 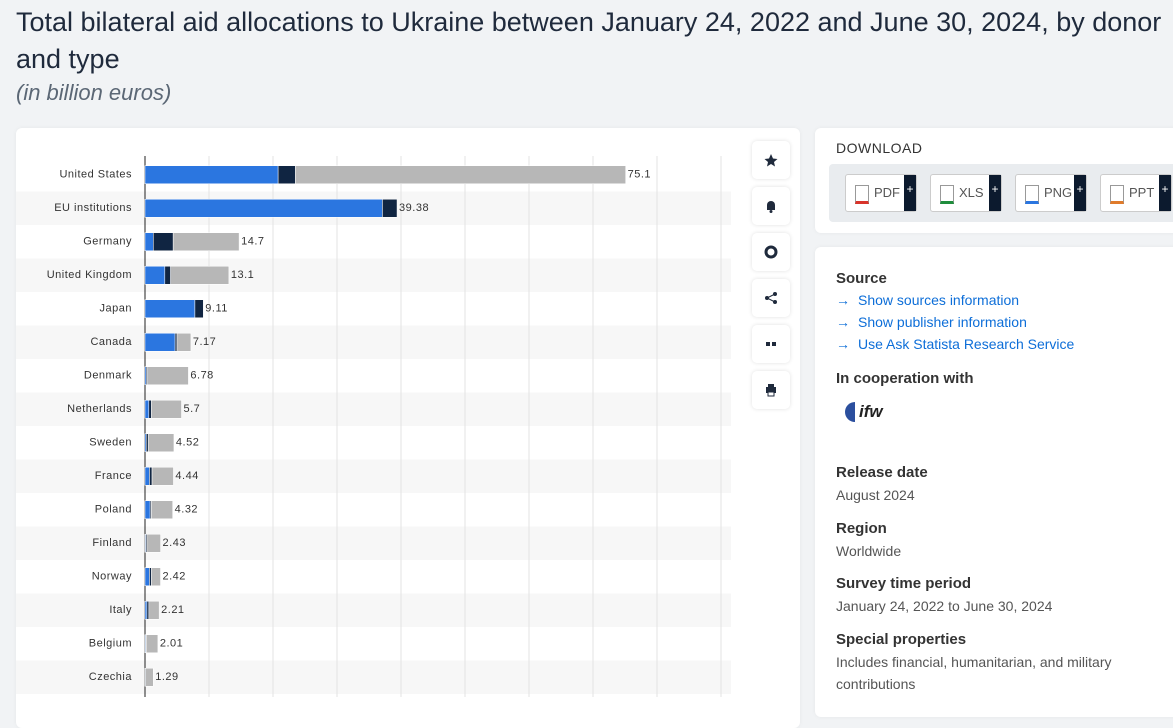 I want to click on total-label: 2.21, so click(x=172, y=610).